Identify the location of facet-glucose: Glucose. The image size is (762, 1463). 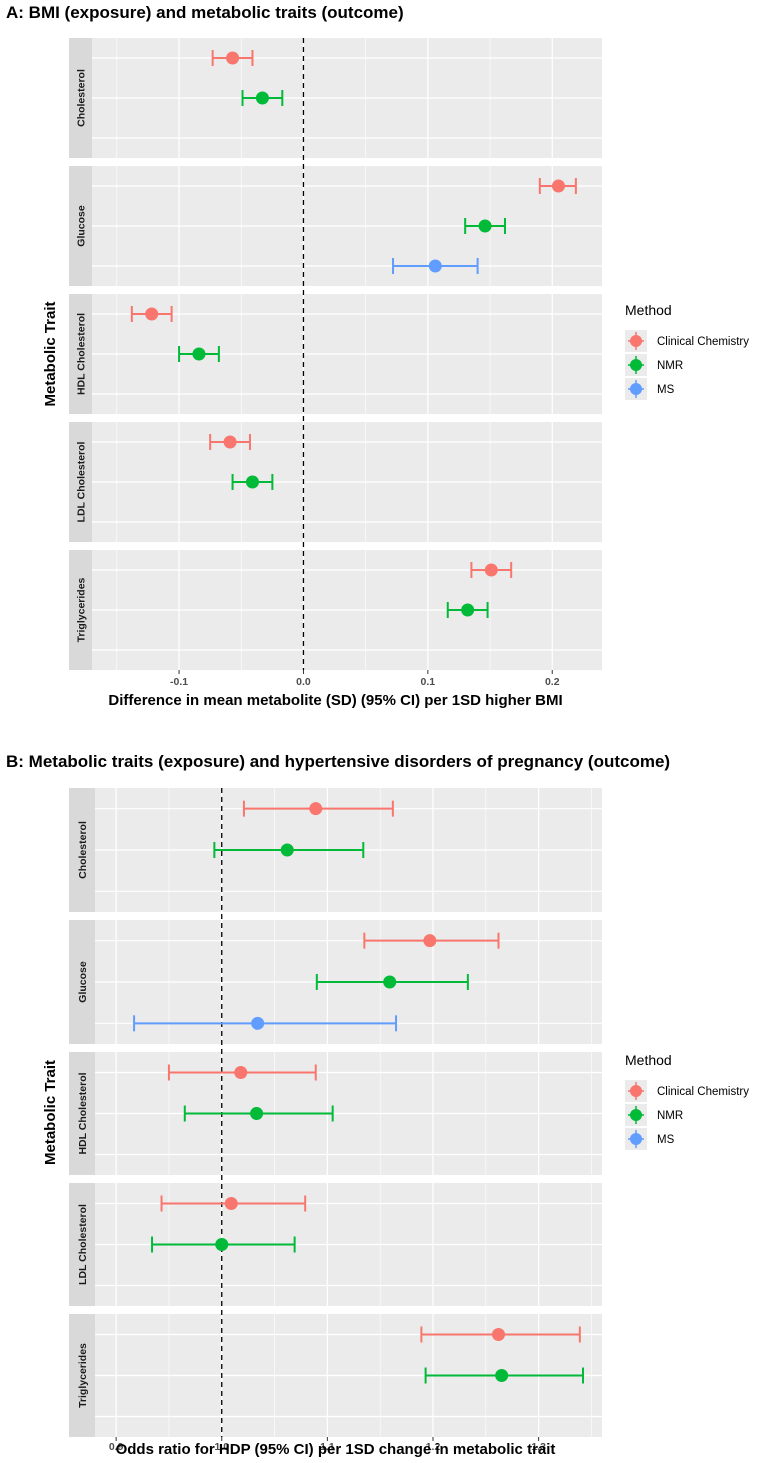
(335, 226).